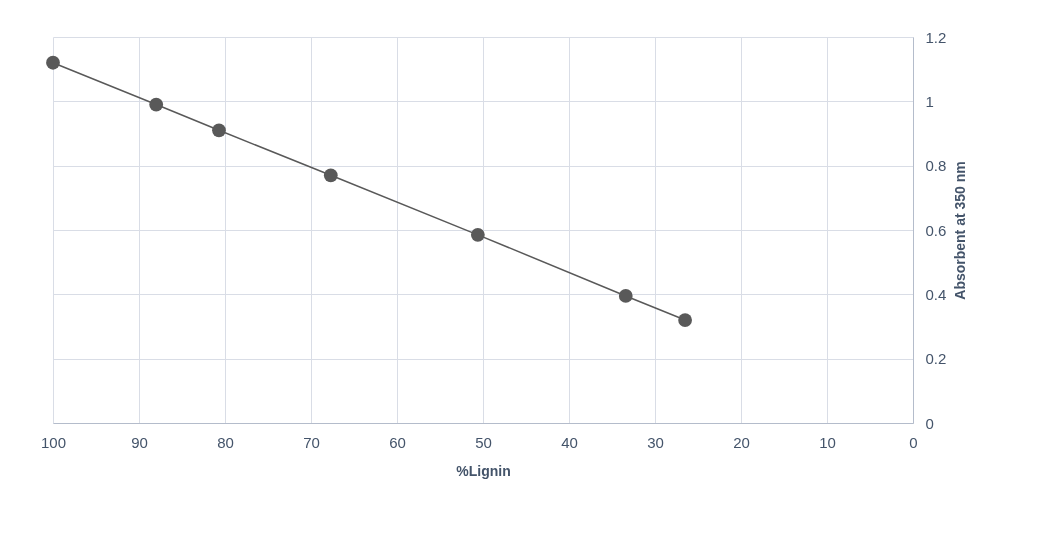  What do you see at coordinates (936, 230) in the screenshot?
I see `y-tick-label: 0.6` at bounding box center [936, 230].